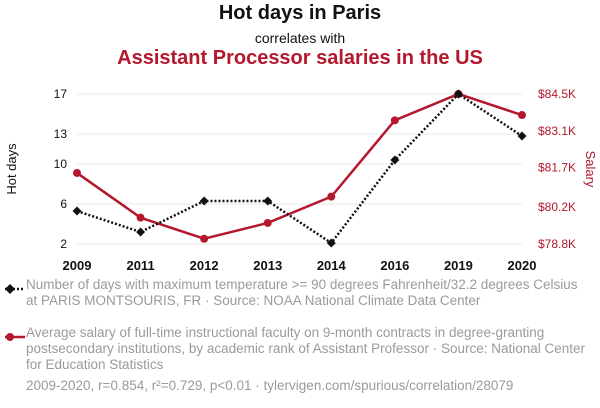  I want to click on x-tick-label: 2016, so click(394, 265).